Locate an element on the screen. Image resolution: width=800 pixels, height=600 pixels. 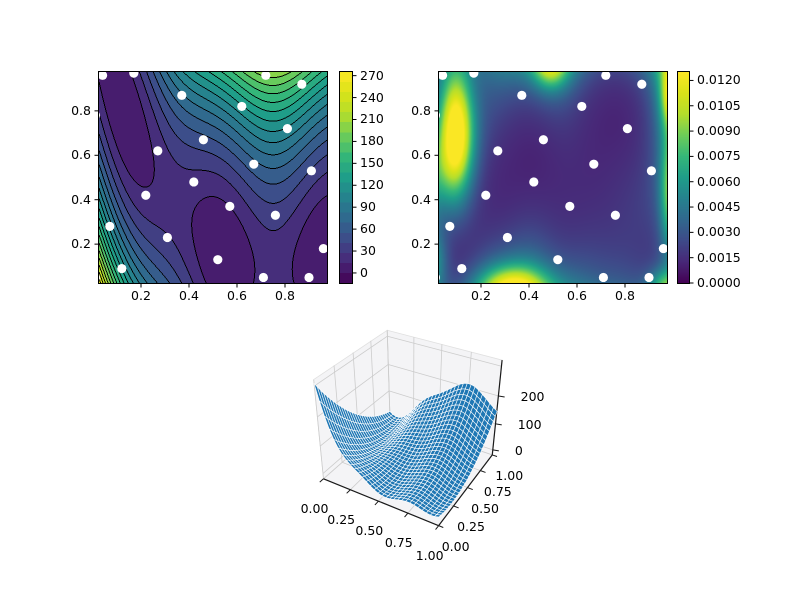
y-tick-3d is located at coordinates (456, 507).